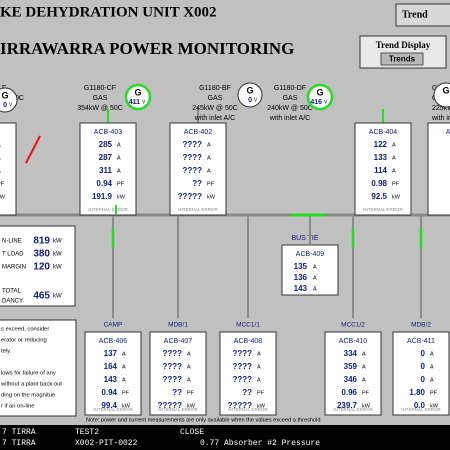 This screenshot has height=450, width=450. Describe the element at coordinates (147, 48) in the screenshot. I see `screen-subtitle: IRRAWARRA POWER MONITORING` at that location.